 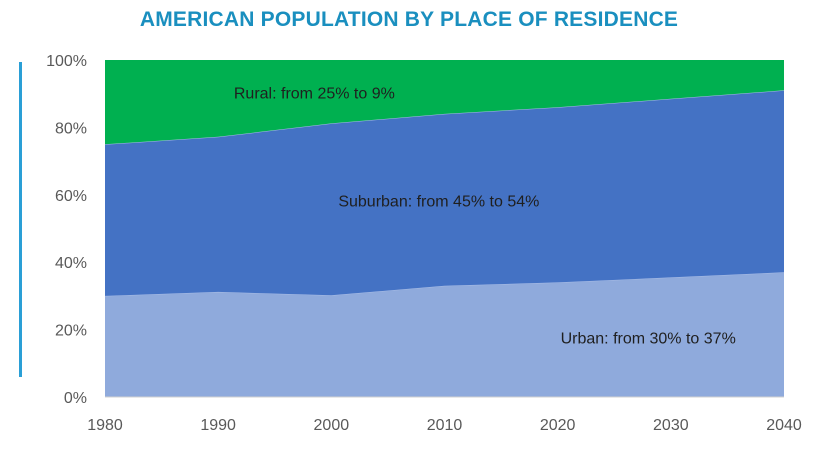 I want to click on rural-annotation: Rural: from 25% to 9%, so click(x=314, y=94).